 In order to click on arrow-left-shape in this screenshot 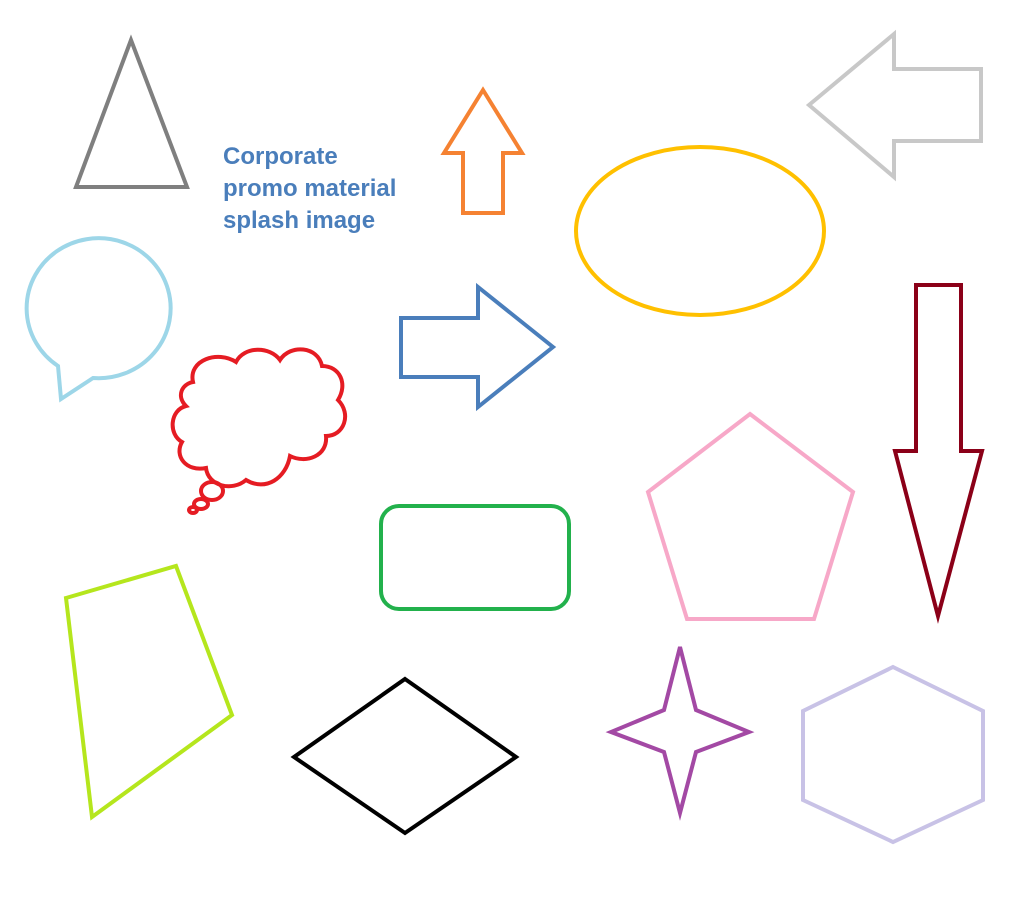, I will do `click(894, 105)`.